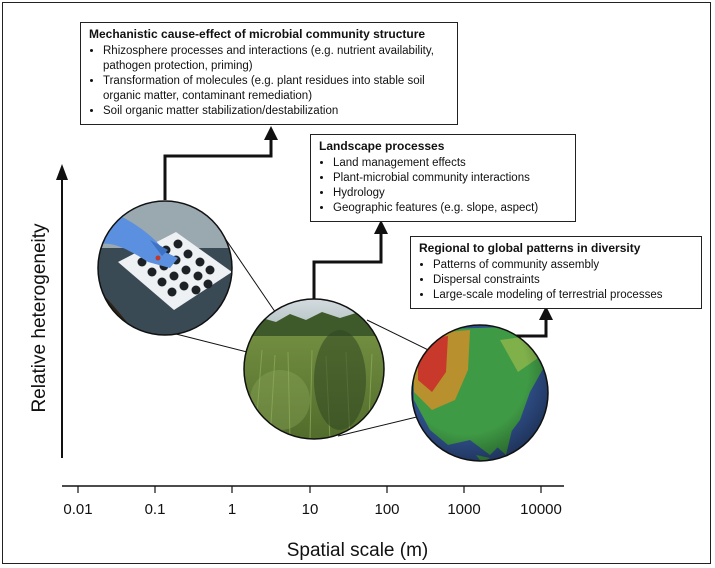 This screenshot has height=568, width=715. What do you see at coordinates (464, 509) in the screenshot?
I see `x-tick-label: 1000` at bounding box center [464, 509].